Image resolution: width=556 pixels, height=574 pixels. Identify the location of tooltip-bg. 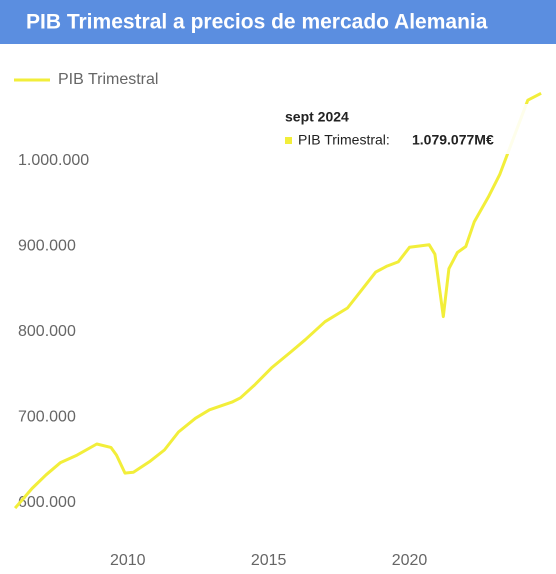
(413, 129).